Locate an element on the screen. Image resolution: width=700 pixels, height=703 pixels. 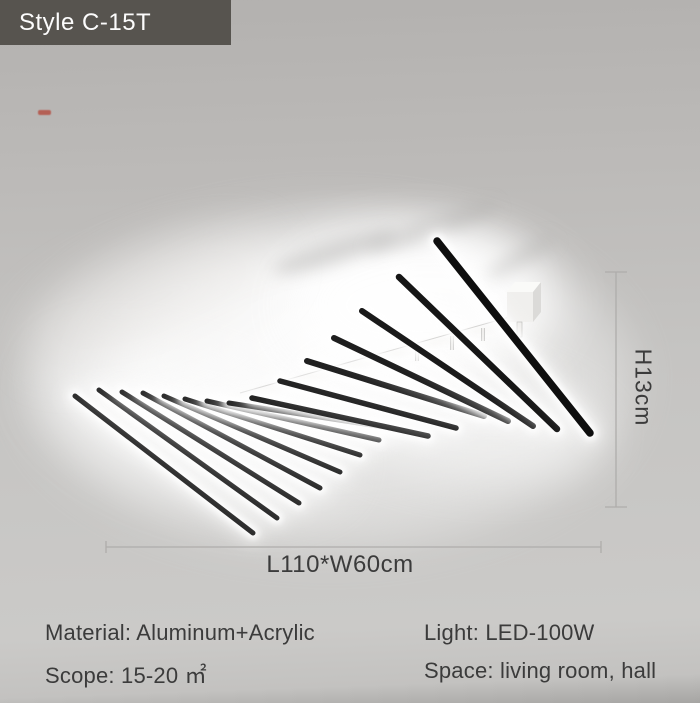
spec-material: Material: Aluminum+Acrylic is located at coordinates (180, 632).